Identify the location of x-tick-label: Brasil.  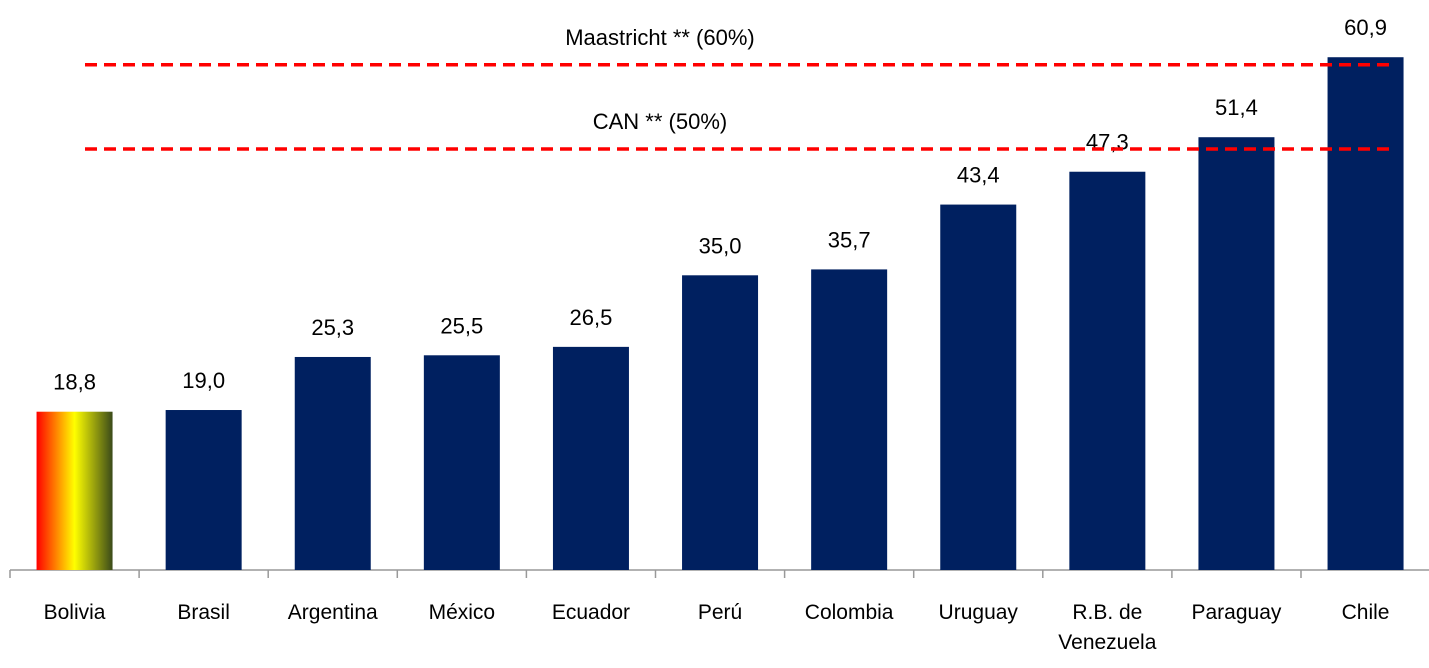
(203, 612).